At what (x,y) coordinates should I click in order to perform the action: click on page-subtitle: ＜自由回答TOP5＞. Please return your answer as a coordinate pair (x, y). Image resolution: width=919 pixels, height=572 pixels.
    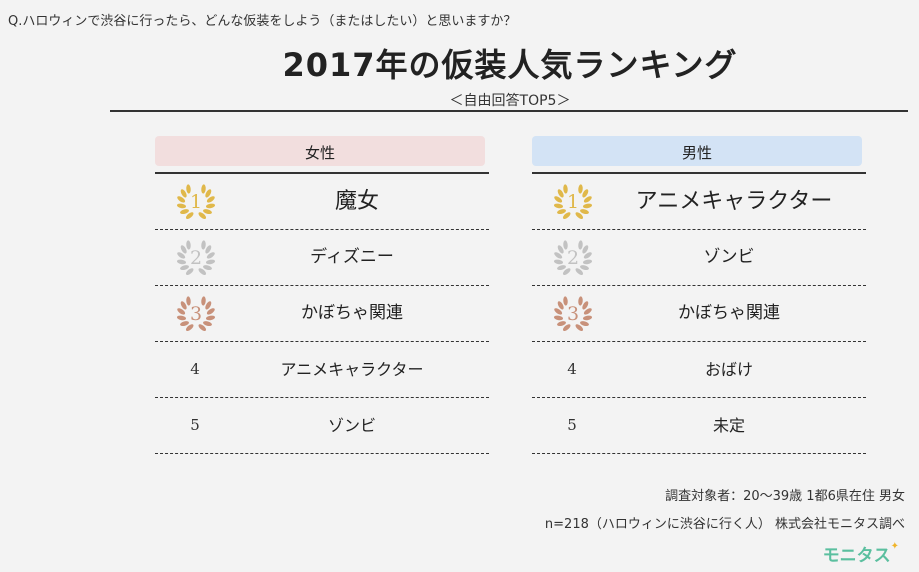
    Looking at the image, I should click on (510, 101).